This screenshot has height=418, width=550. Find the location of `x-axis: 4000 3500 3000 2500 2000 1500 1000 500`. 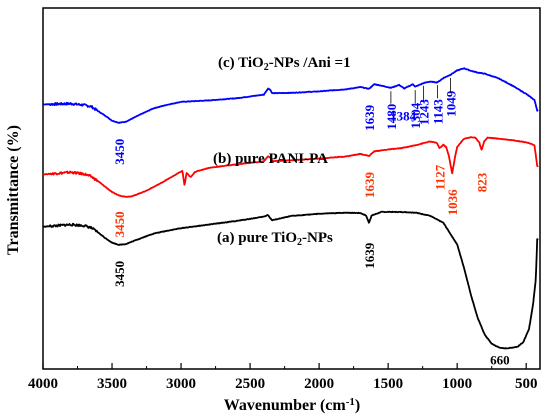

x-axis: 4000 3500 3000 2500 2000 1500 1000 500 is located at coordinates (282, 377).